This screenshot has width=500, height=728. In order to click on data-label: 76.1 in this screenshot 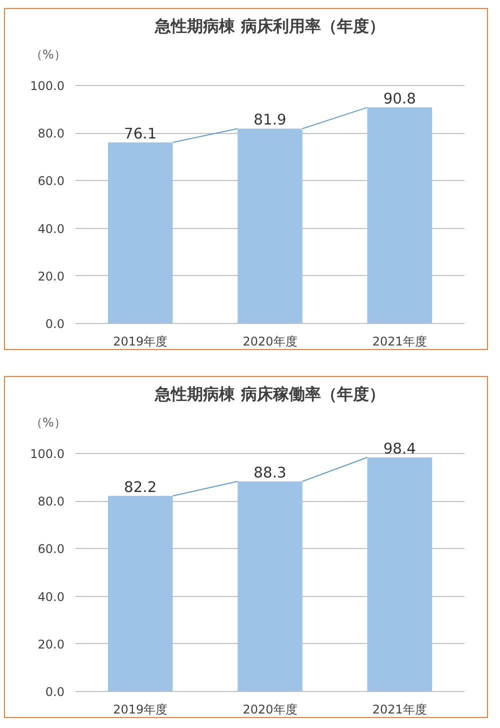, I will do `click(140, 133)`.